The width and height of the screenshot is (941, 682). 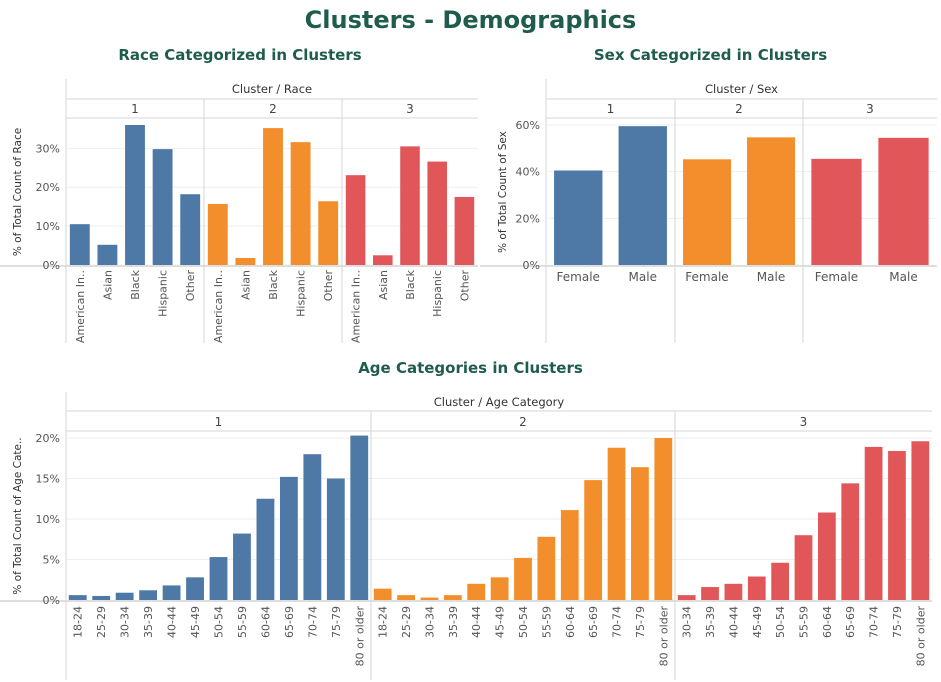 I want to click on race-bar-c3-black, so click(x=410, y=205).